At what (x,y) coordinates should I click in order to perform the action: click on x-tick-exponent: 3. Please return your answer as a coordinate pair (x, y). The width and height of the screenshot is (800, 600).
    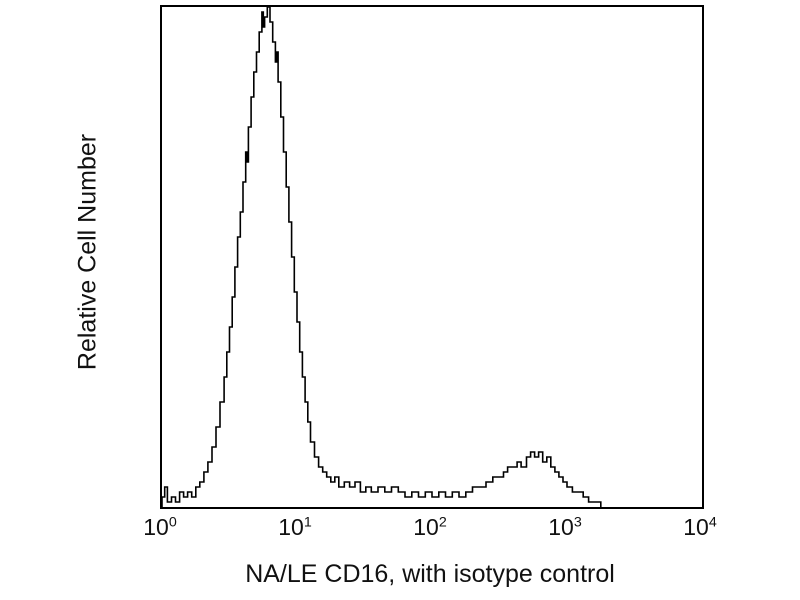
    Looking at the image, I should click on (577, 522).